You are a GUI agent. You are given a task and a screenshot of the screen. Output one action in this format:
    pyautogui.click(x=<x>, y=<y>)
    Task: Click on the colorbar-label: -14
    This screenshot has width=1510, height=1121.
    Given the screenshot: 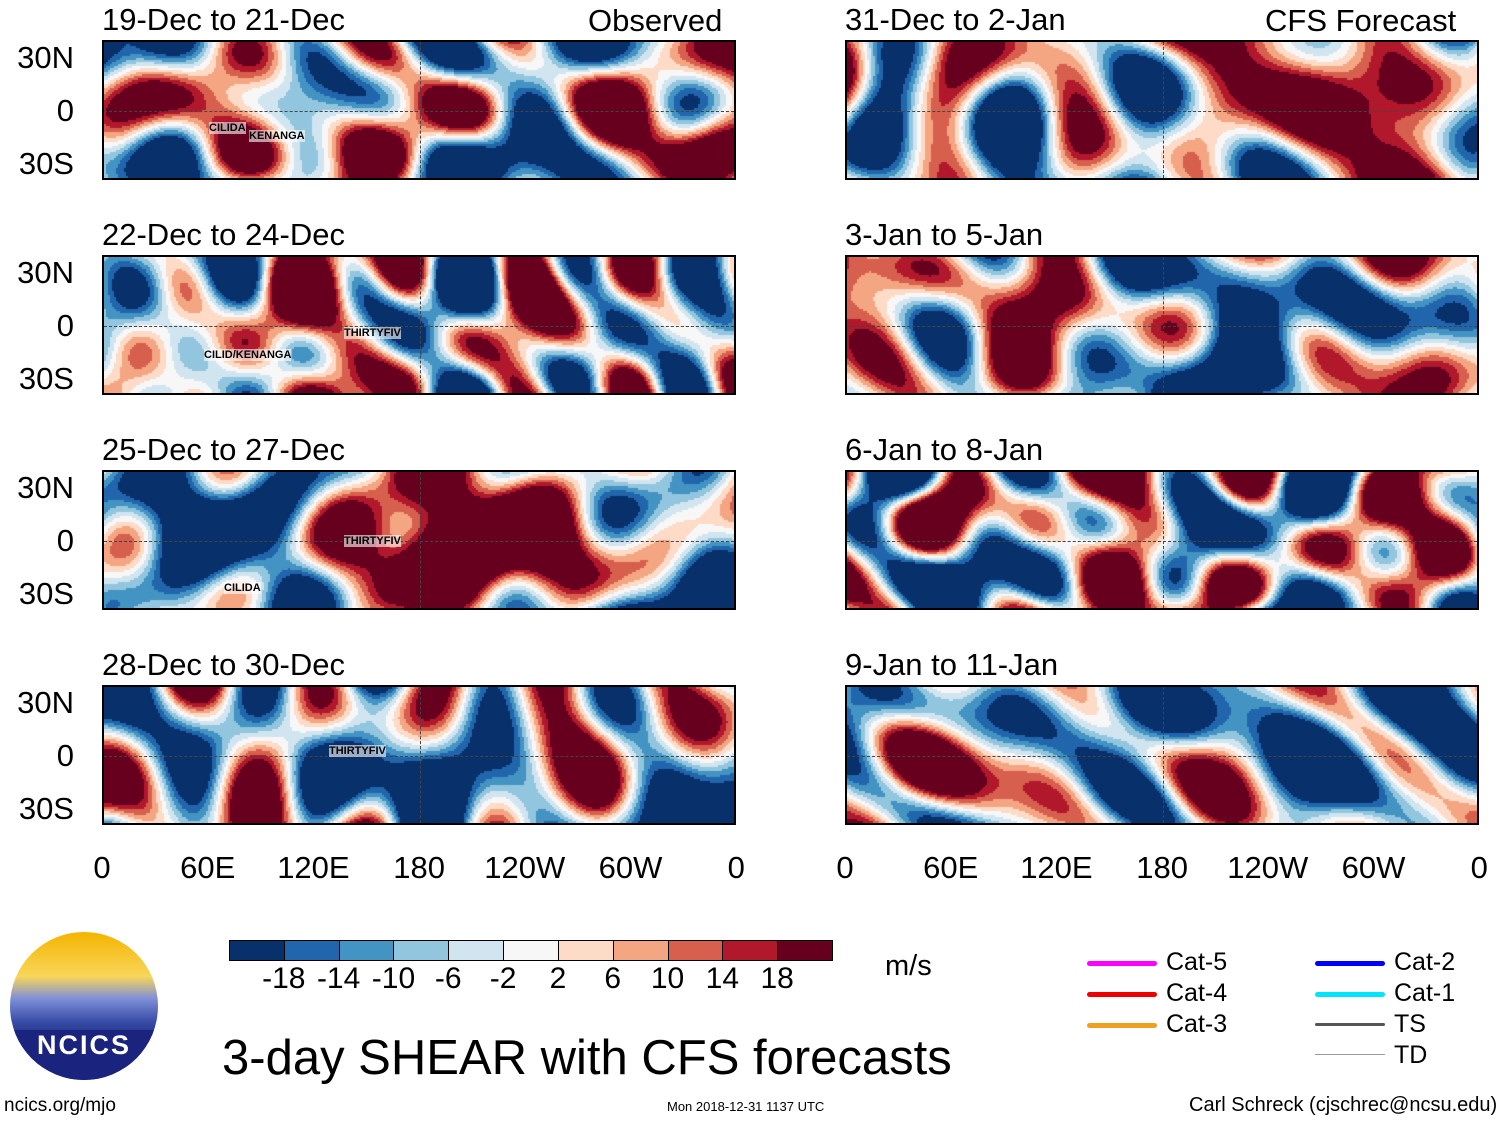 What is the action you would take?
    pyautogui.click(x=338, y=978)
    